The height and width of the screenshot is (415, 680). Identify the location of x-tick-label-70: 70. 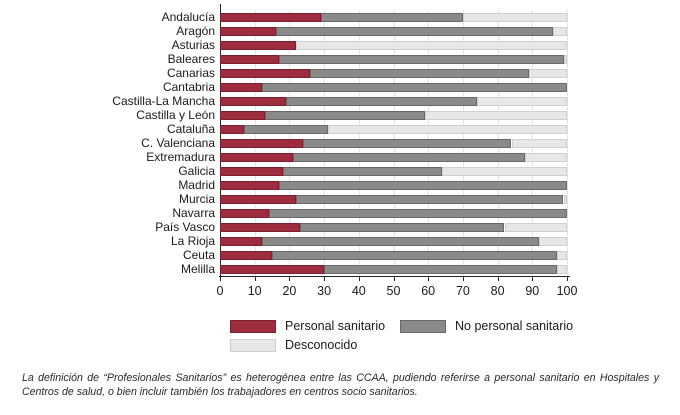
(462, 291).